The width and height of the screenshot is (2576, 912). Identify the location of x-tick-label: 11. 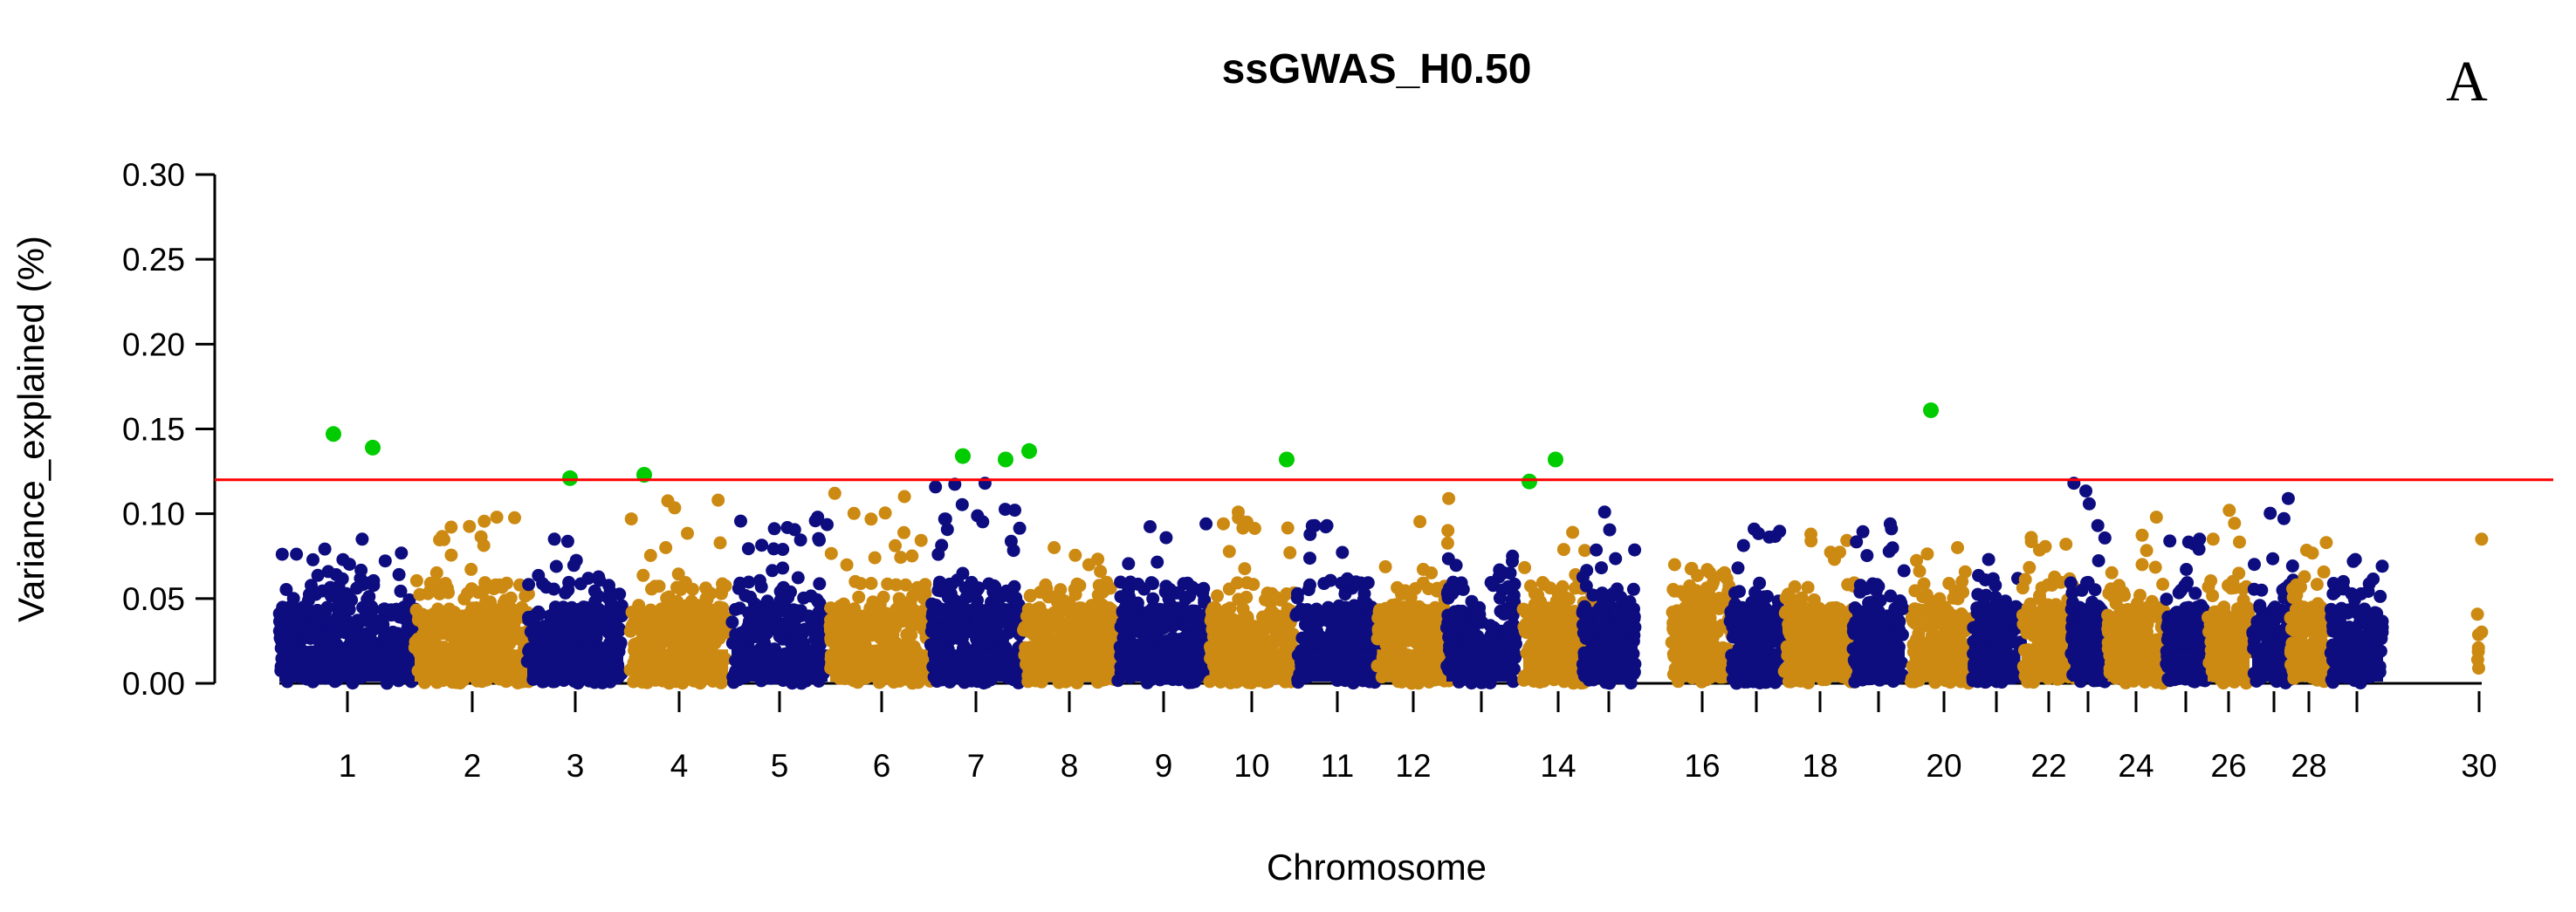
(1337, 766).